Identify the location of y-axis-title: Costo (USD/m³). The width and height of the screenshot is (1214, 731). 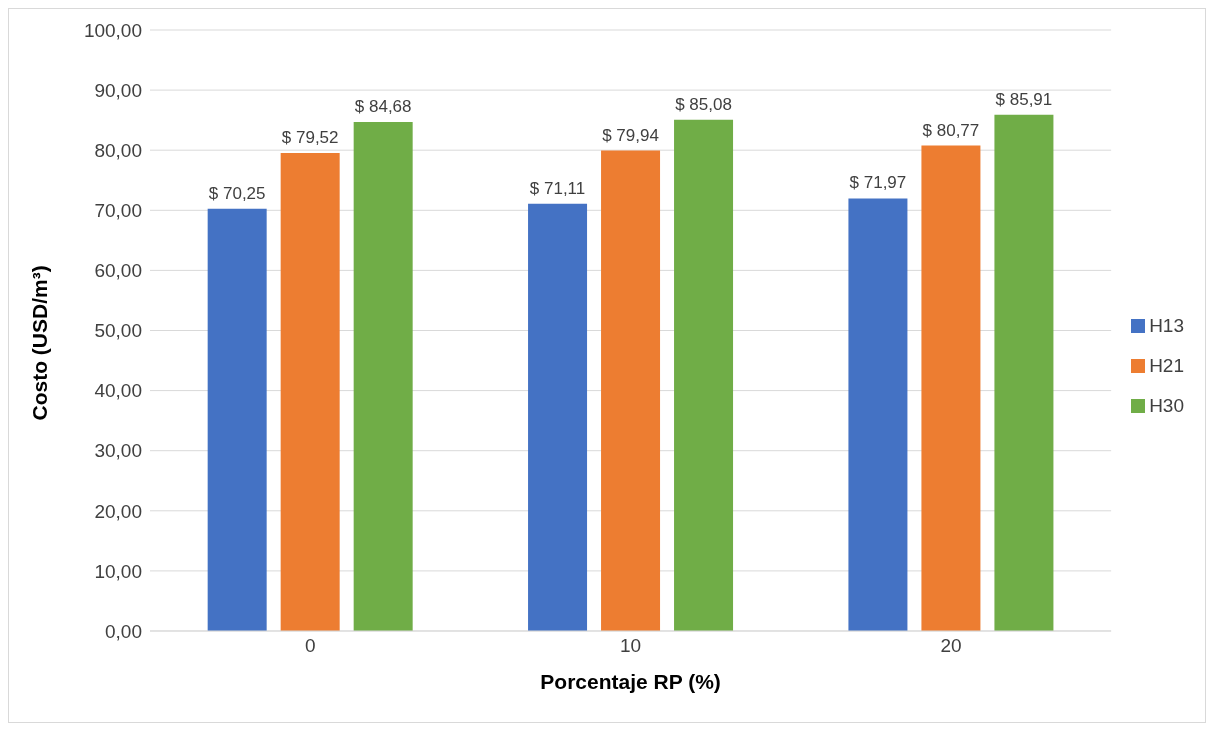
(40, 343).